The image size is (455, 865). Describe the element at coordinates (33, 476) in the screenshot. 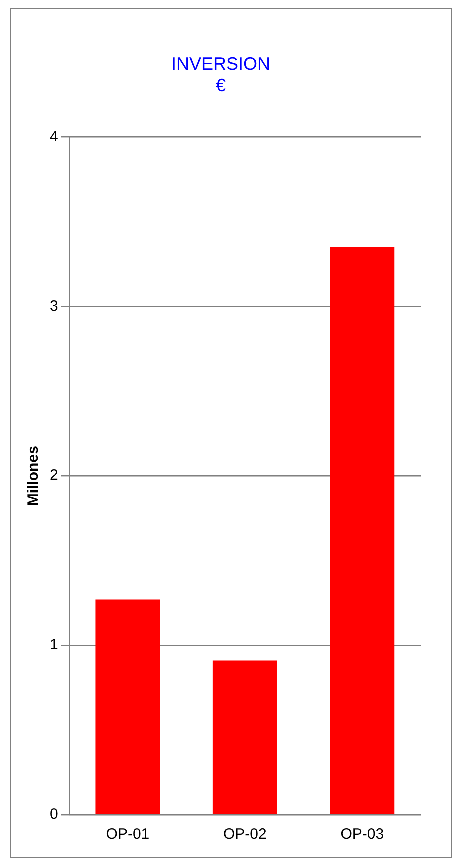

I see `y-axis-title: Millones` at that location.